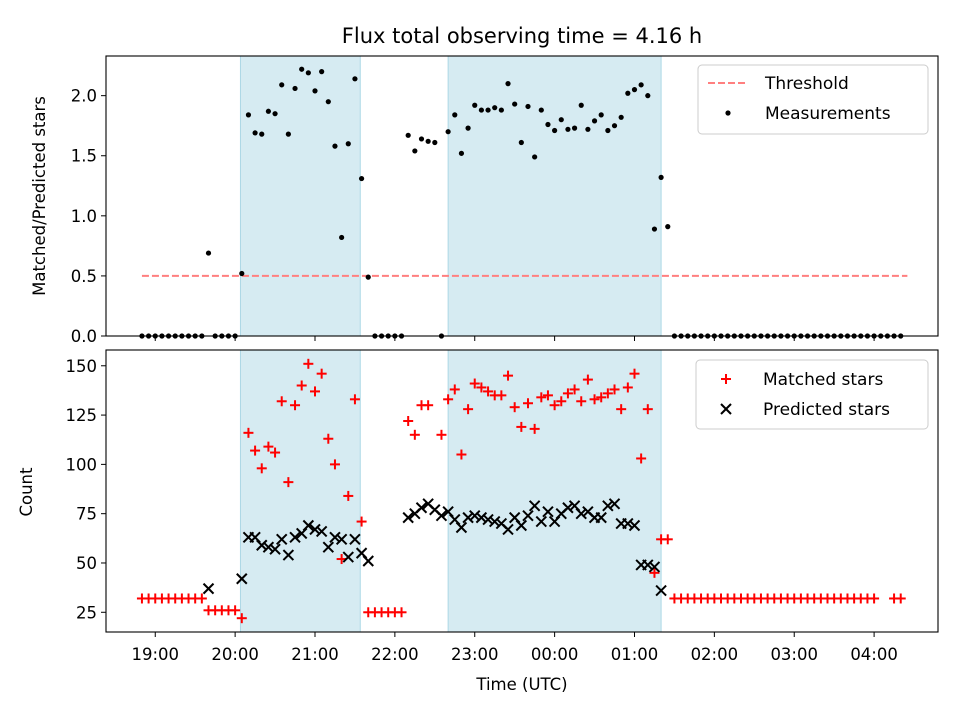 Image resolution: width=960 pixels, height=720 pixels. I want to click on legend-predicted-marker-b, so click(726, 409).